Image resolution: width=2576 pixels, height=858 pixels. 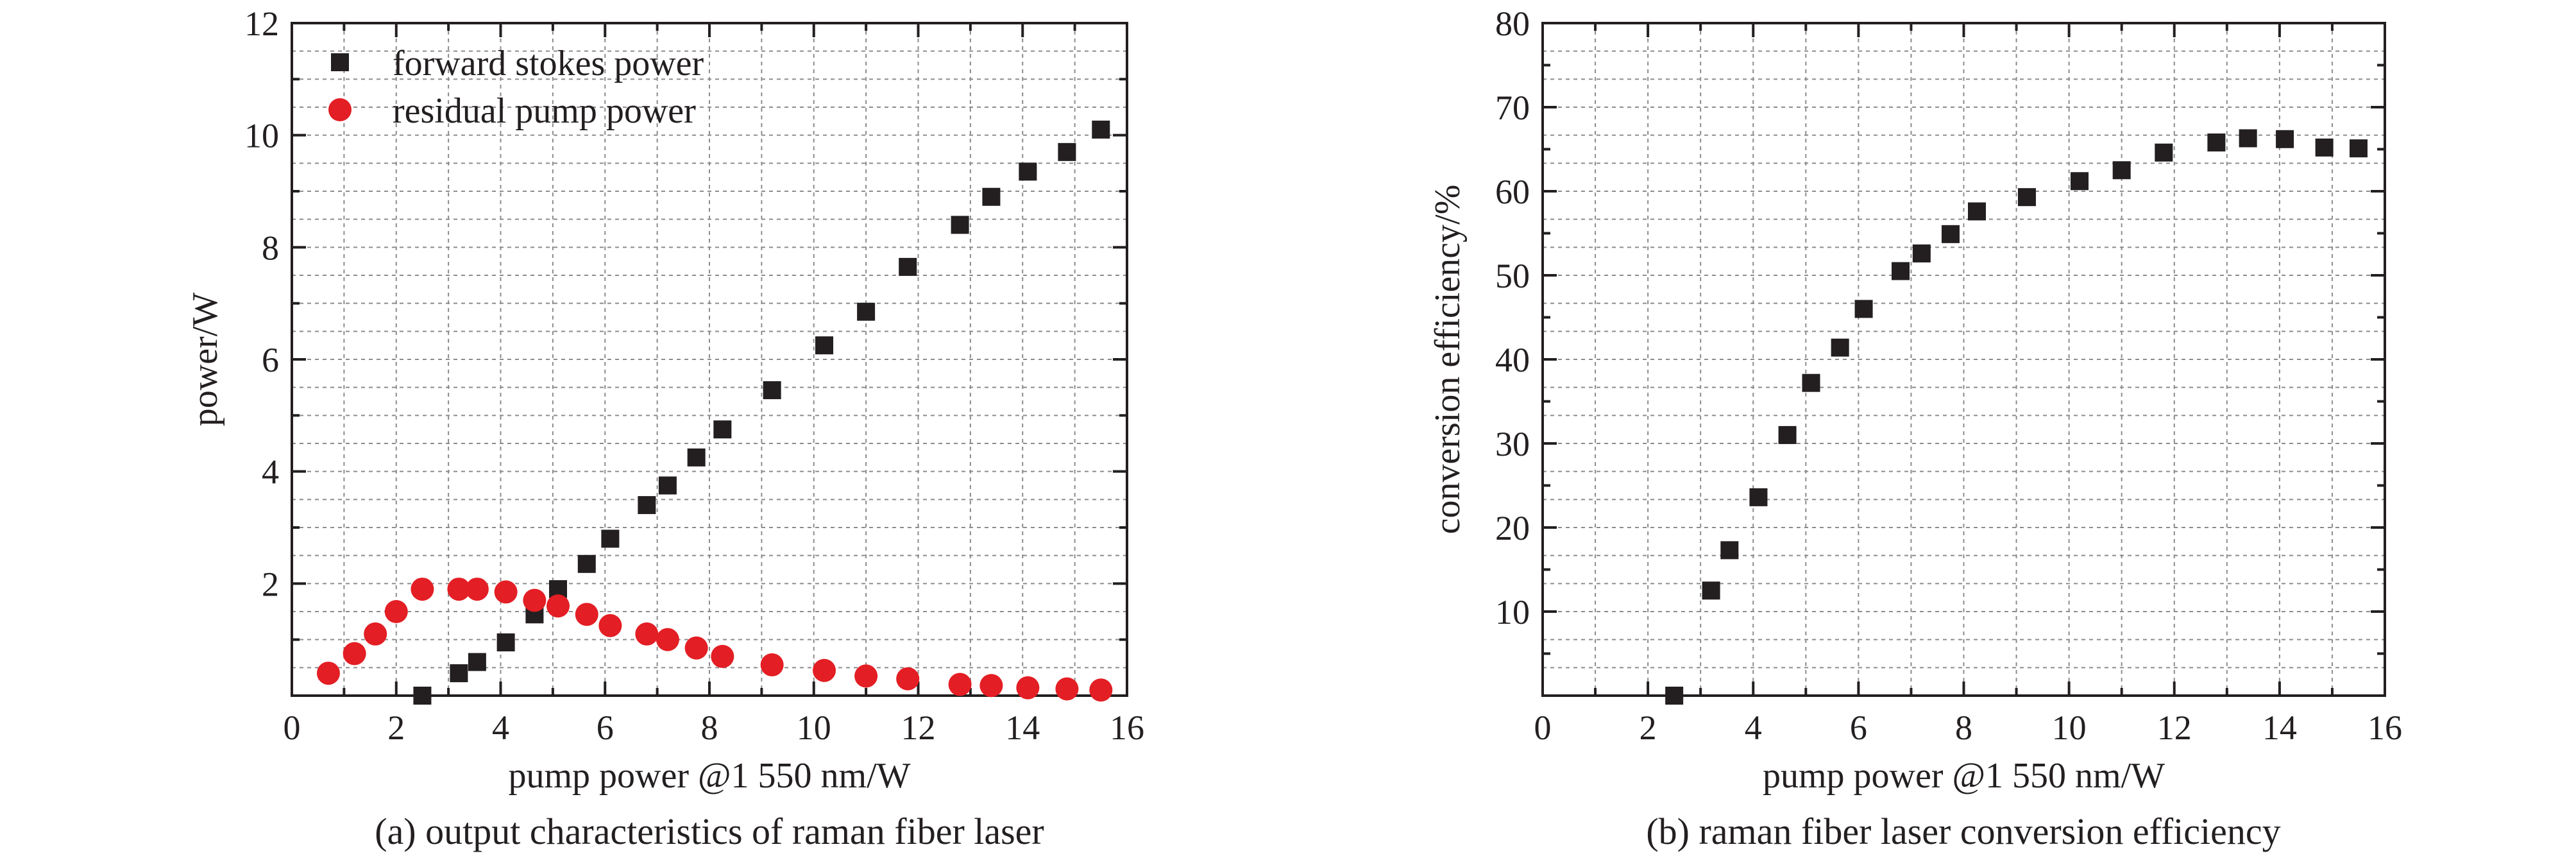 I want to click on x-tick-labels-b: 0 2 4 6 8 10 12 14 16, so click(x=1968, y=727).